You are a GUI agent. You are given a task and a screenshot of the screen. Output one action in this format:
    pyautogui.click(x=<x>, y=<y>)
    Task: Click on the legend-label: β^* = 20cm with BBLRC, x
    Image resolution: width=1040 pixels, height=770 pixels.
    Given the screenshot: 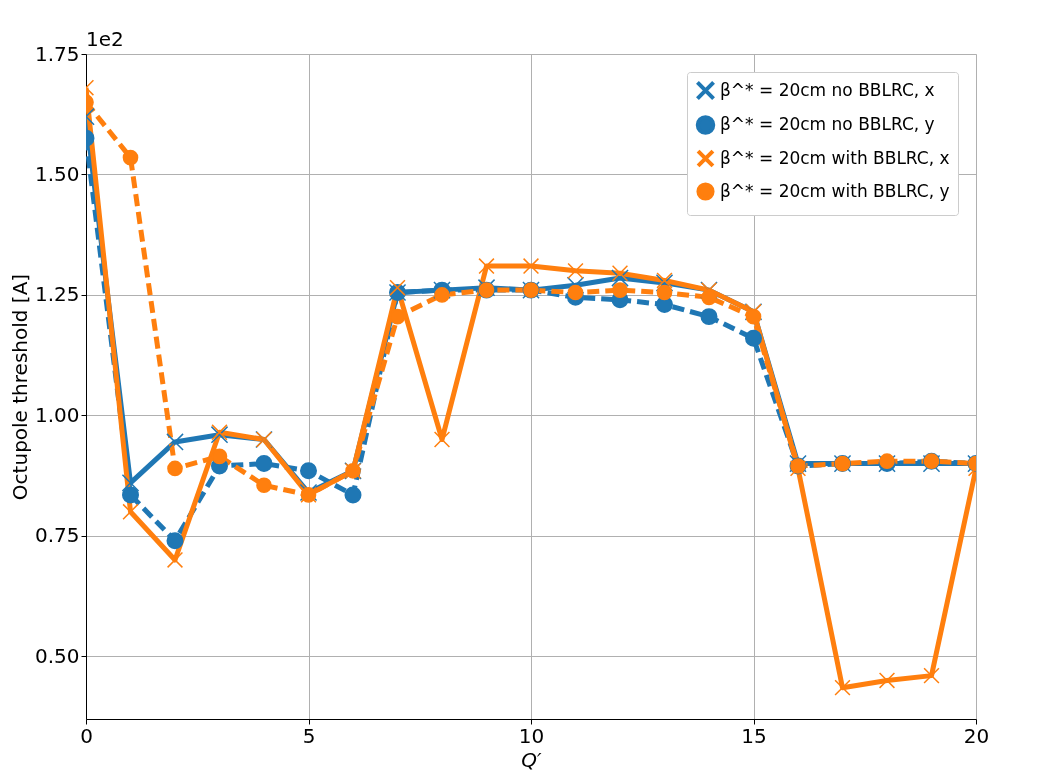 What is the action you would take?
    pyautogui.click(x=835, y=157)
    